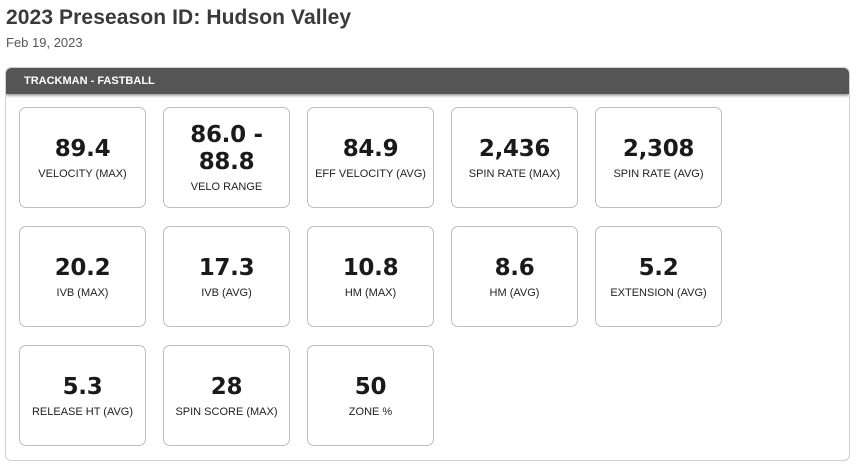 This screenshot has height=465, width=855. What do you see at coordinates (514, 292) in the screenshot?
I see `stat-label: HM (AVG)` at bounding box center [514, 292].